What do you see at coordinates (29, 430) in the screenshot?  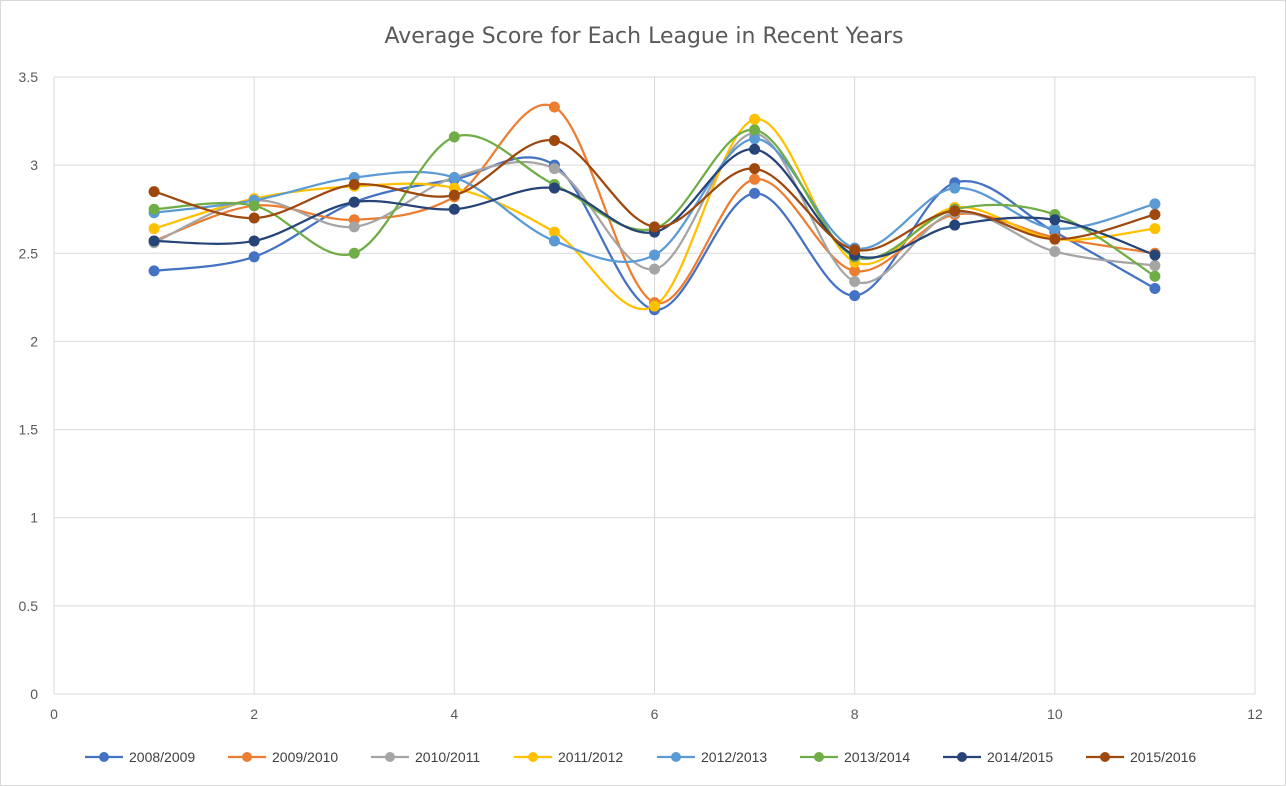 I see `y-tick-label: 1.5` at bounding box center [29, 430].